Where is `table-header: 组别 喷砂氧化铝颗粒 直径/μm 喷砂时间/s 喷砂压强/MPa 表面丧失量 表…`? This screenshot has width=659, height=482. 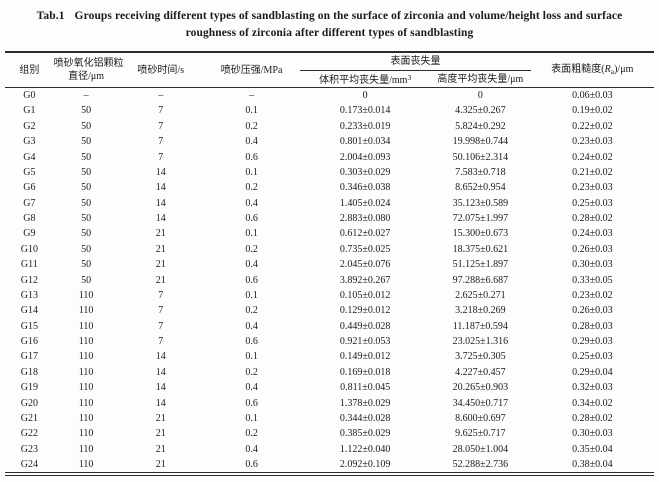 table-header: 组别 喷砂氧化铝颗粒 直径/μm 喷砂时间/s 喷砂压强/MPa 表面丧失量 表… is located at coordinates (329, 70).